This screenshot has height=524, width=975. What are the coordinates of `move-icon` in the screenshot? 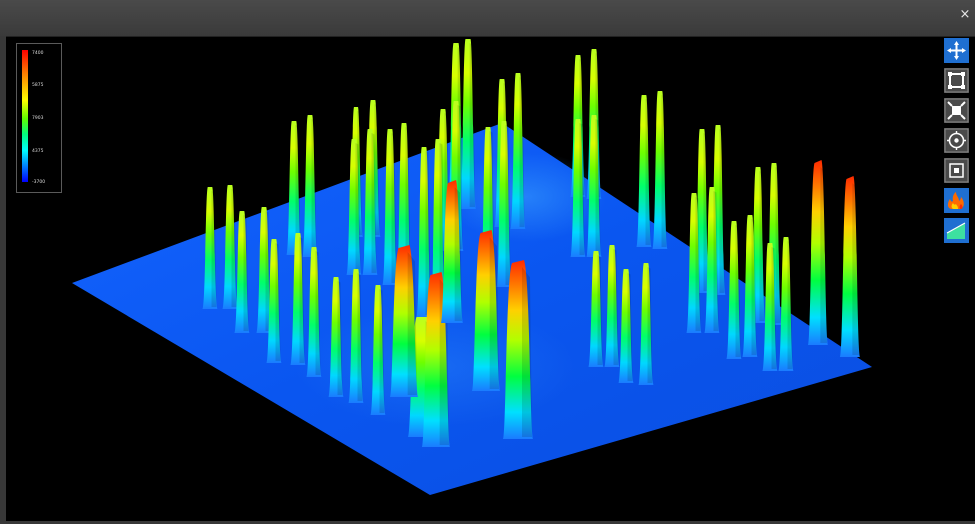 It's located at (956, 50).